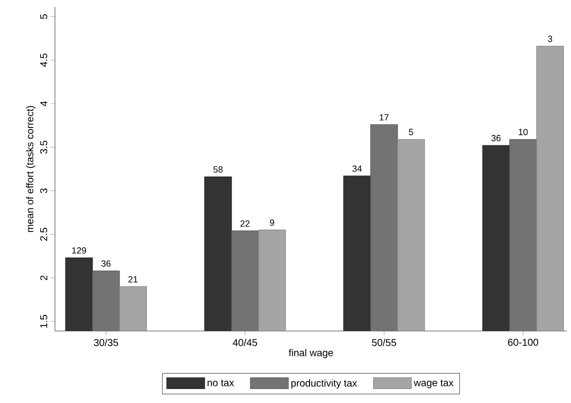 The image size is (571, 403). What do you see at coordinates (44, 191) in the screenshot?
I see `y-tick-label: 3` at bounding box center [44, 191].